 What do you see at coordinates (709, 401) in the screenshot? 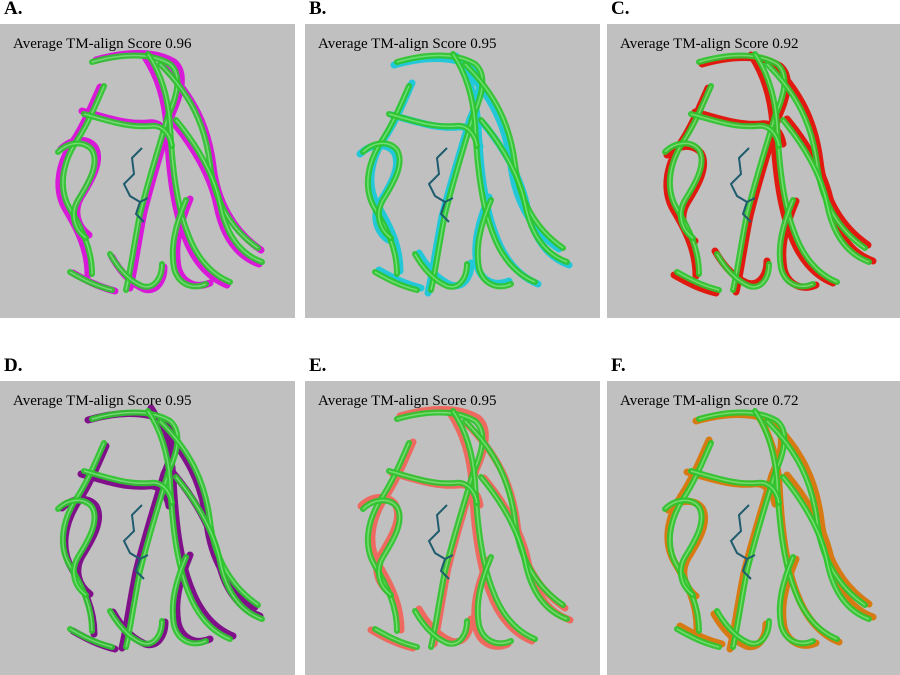
I see `score-label: Average TM-align Score 0.72` at bounding box center [709, 401].